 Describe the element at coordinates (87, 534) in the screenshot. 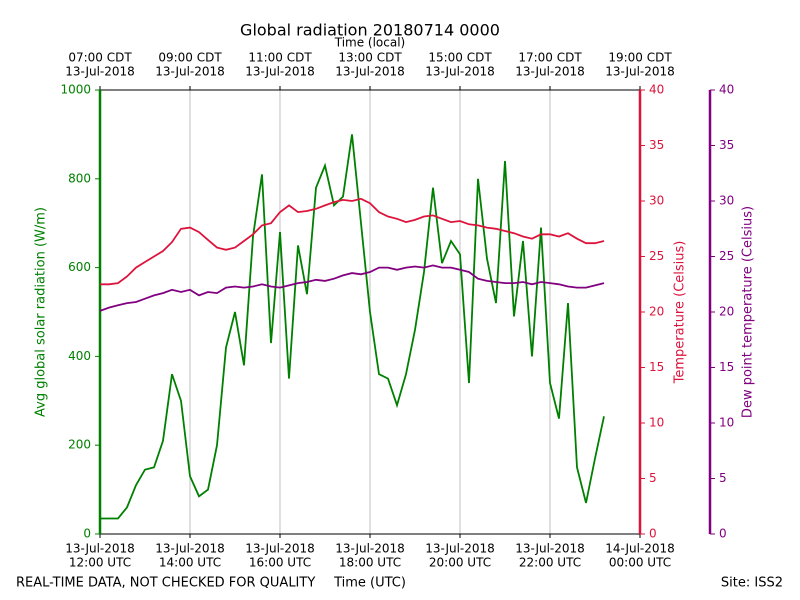

I see `y-tick-label: 0` at that location.